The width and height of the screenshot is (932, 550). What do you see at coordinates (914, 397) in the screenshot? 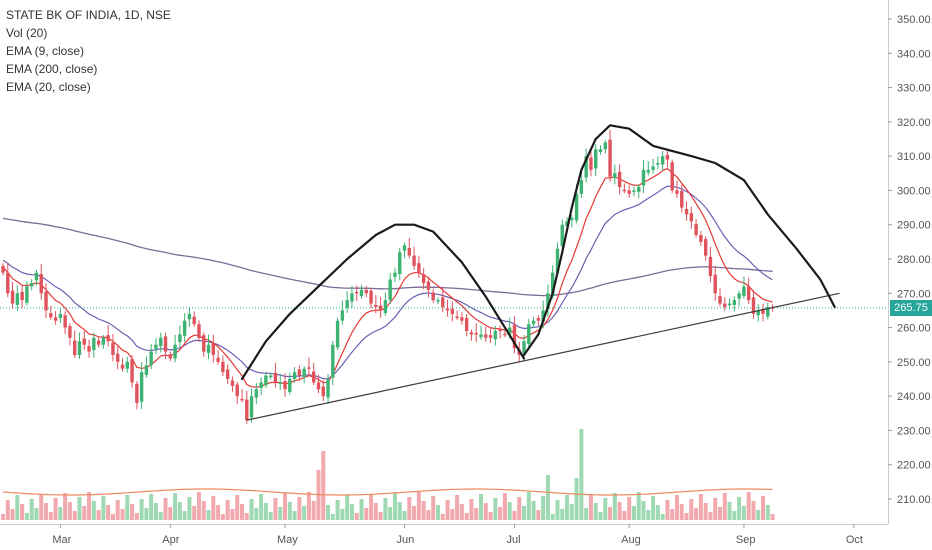
I see `price-tick-label: 240.00` at bounding box center [914, 397].